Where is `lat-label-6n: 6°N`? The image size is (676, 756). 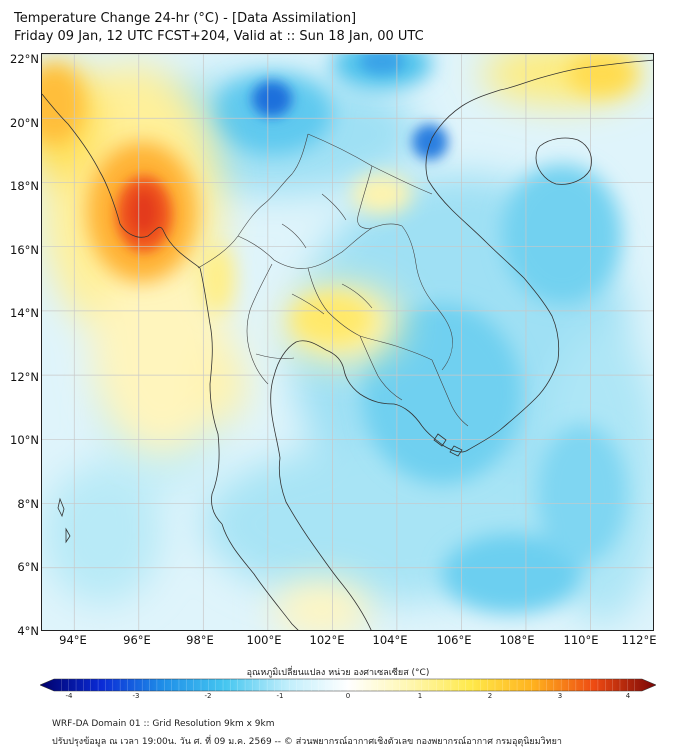 lat-label-6n: 6°N is located at coordinates (28, 567).